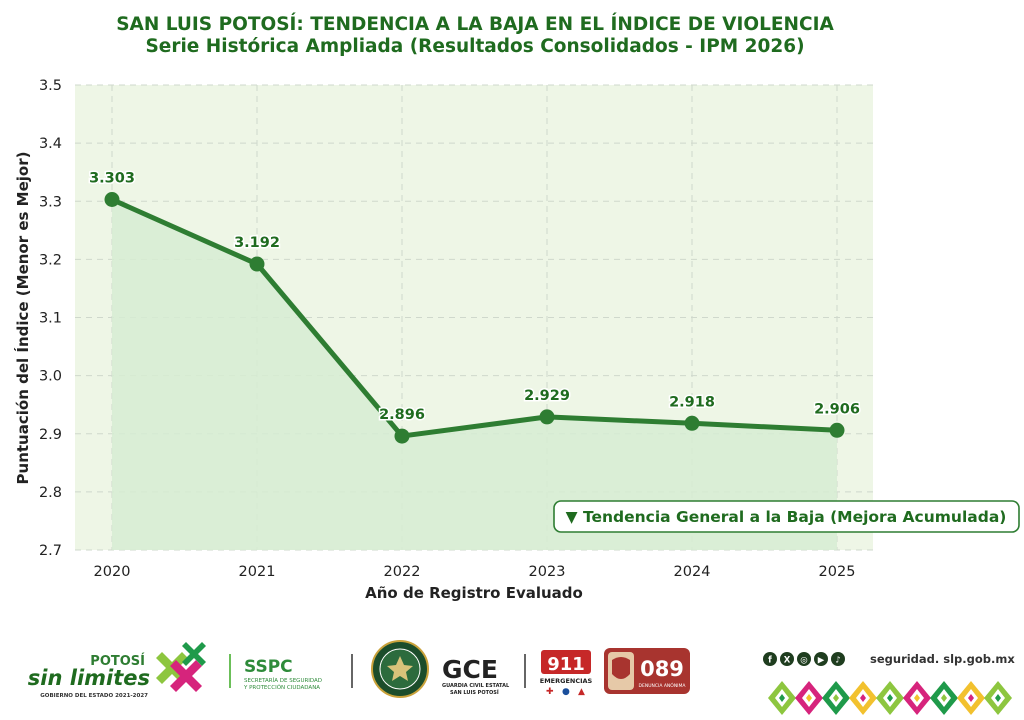  I want to click on svg-text: SECRETARÍA DE SEGURIDAD, so click(283, 680).